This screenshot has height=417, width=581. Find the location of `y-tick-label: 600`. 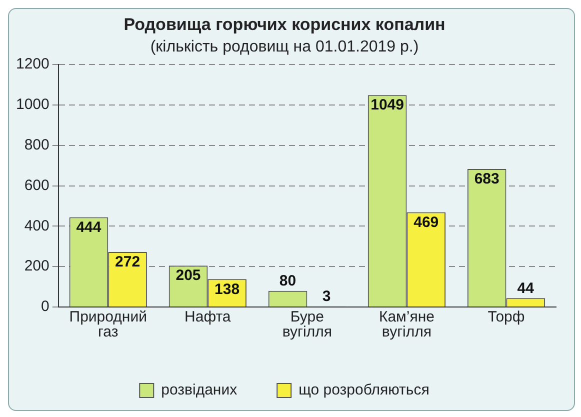

y-tick-label: 600 is located at coordinates (37, 185).